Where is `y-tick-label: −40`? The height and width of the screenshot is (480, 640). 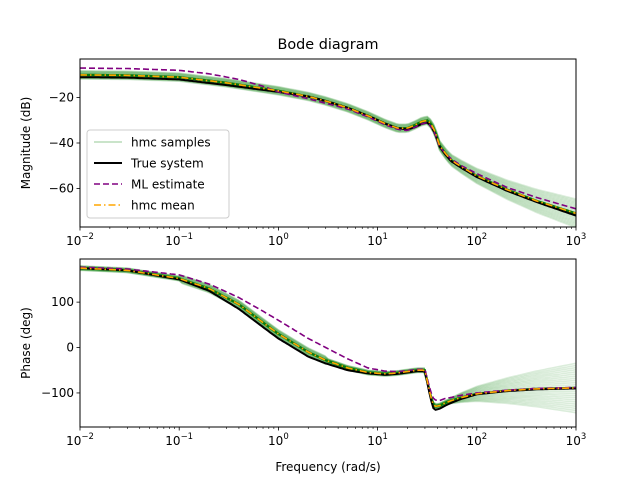 y-tick-label: −40 is located at coordinates (61, 143).